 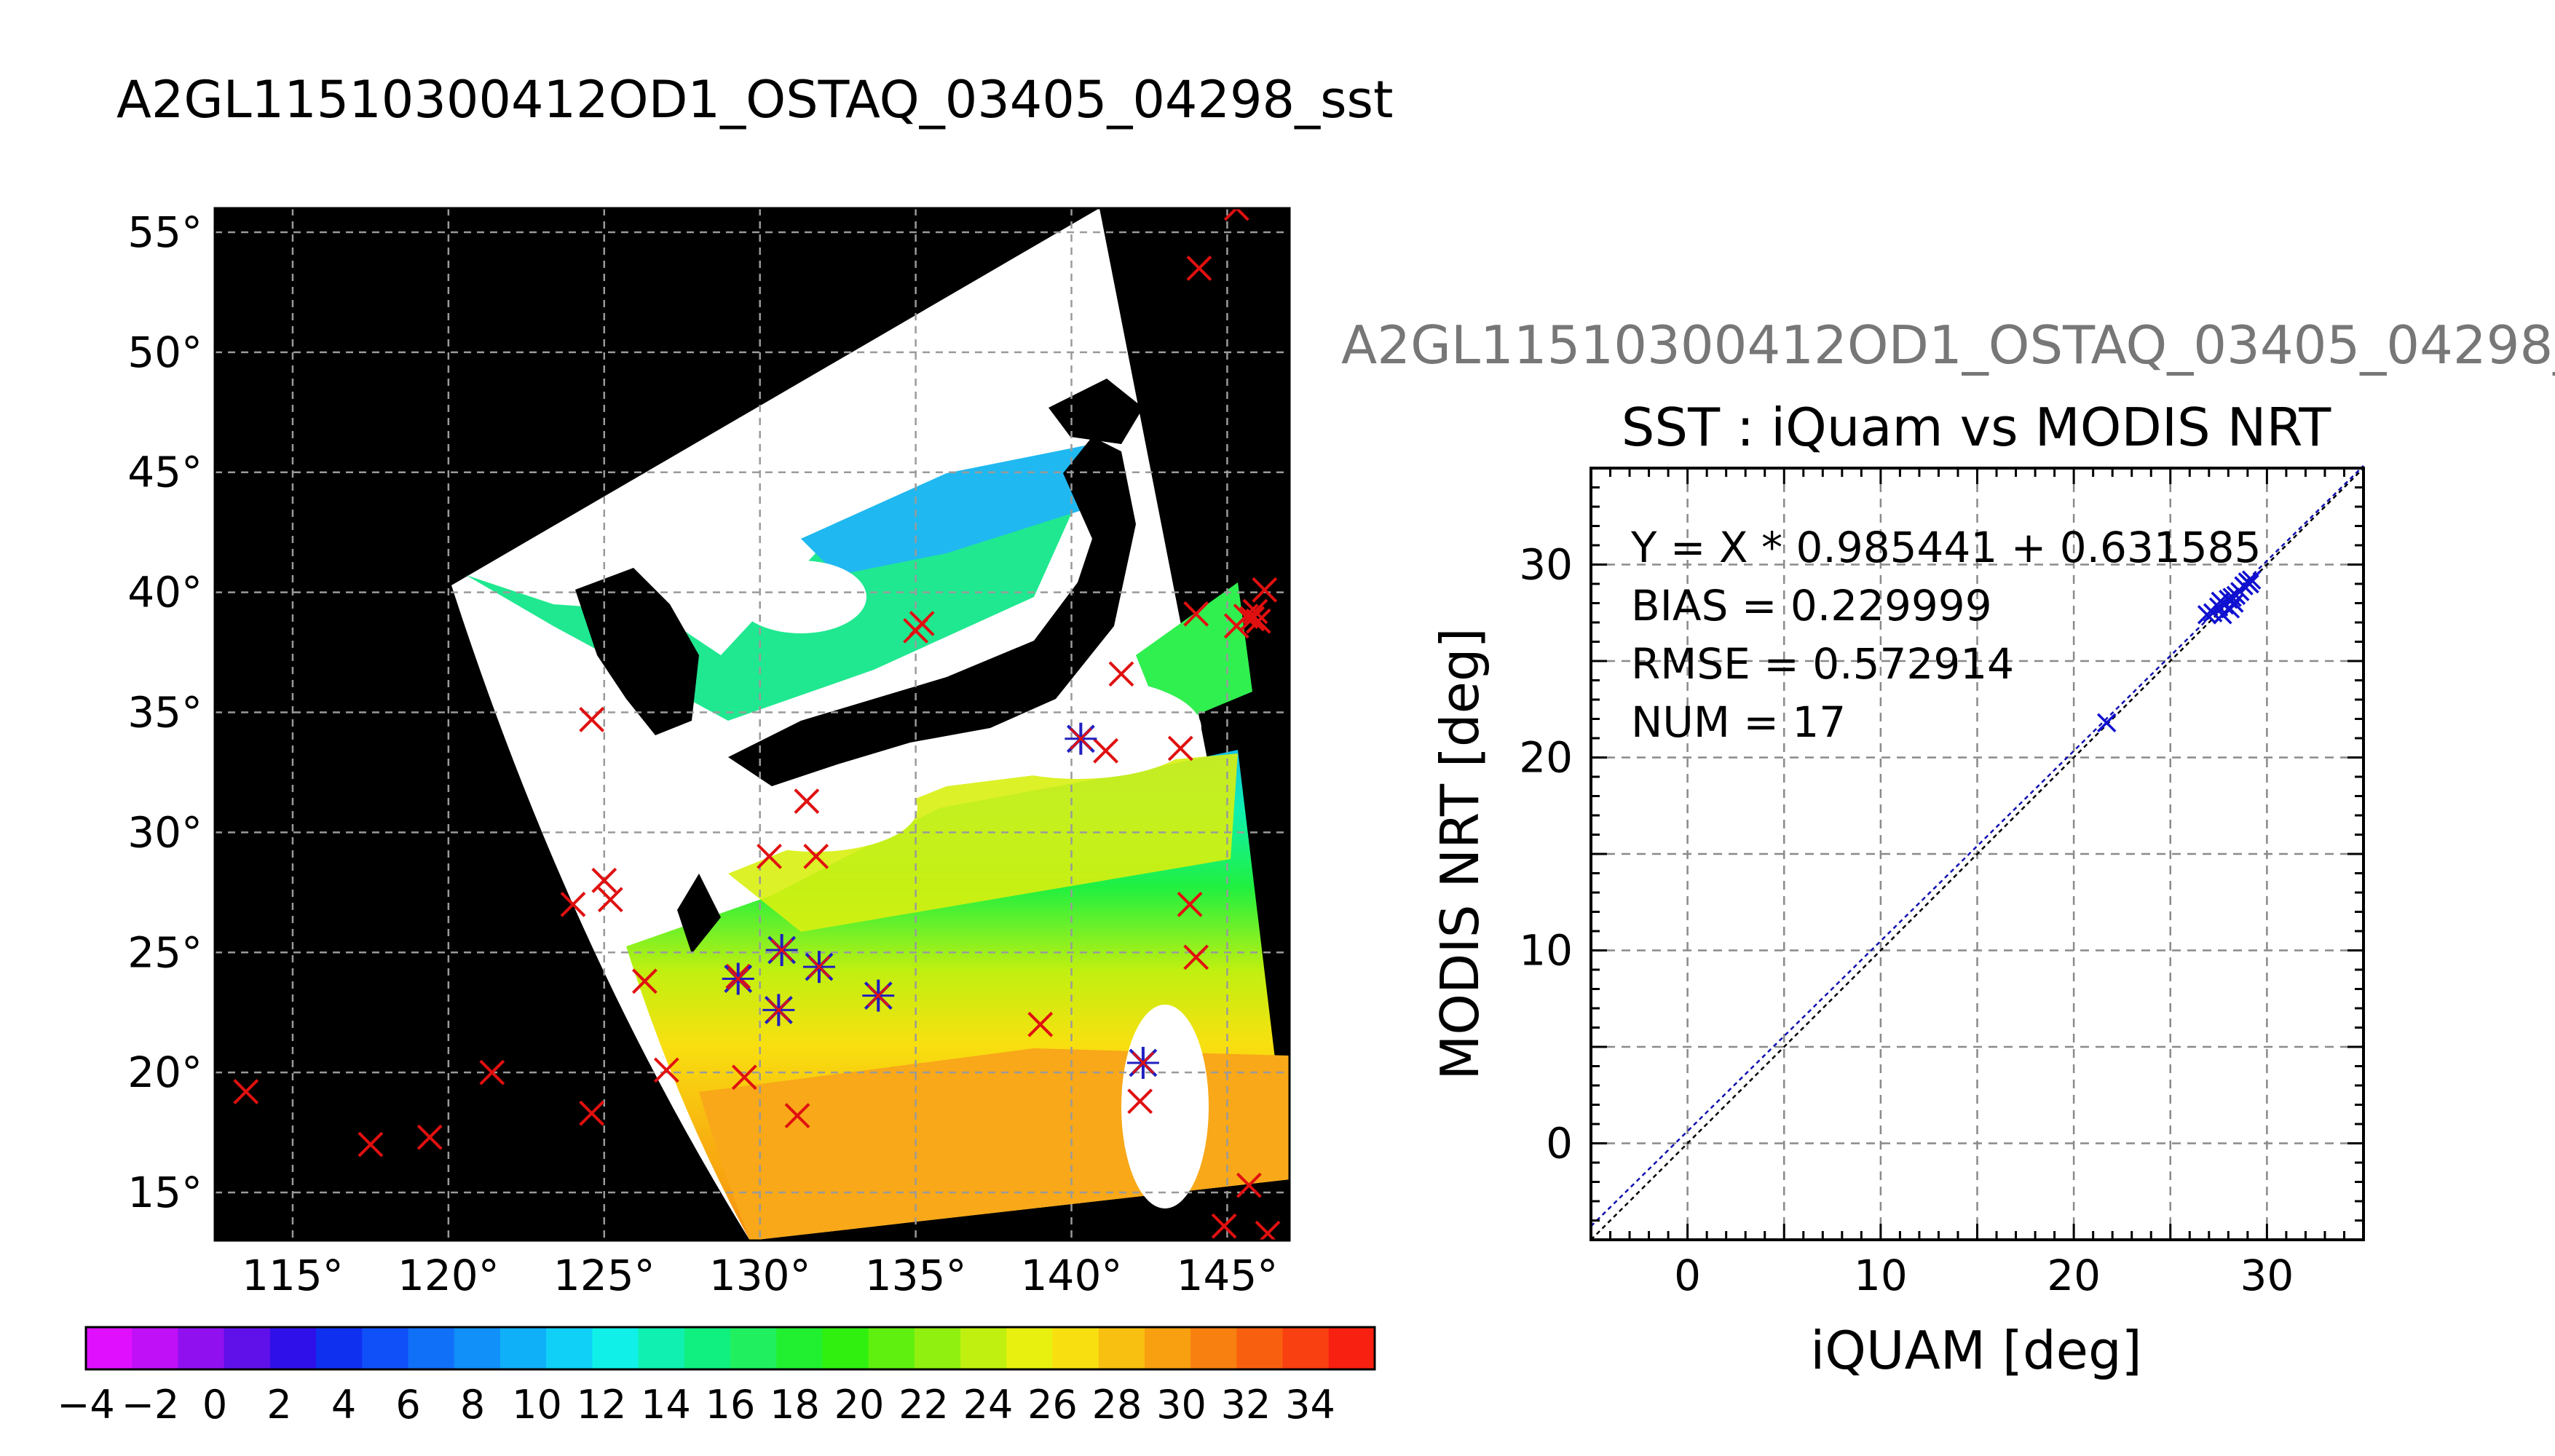 What do you see at coordinates (1194, 655) in the screenshot?
I see `swath-sst-east` at bounding box center [1194, 655].